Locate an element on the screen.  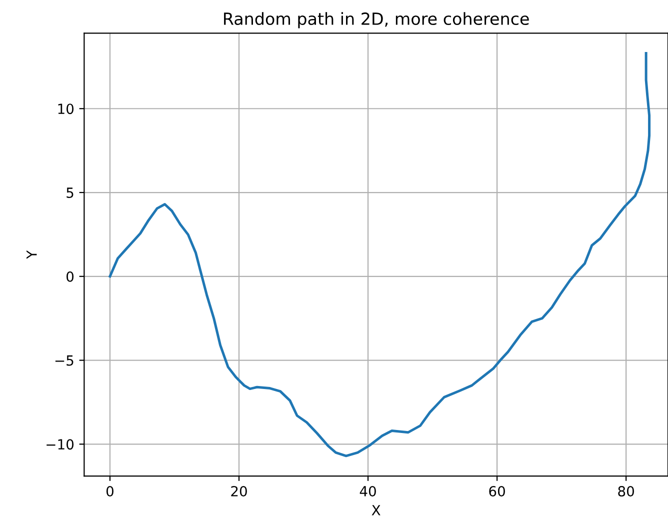
x-tick-label: 60 is located at coordinates (497, 491).